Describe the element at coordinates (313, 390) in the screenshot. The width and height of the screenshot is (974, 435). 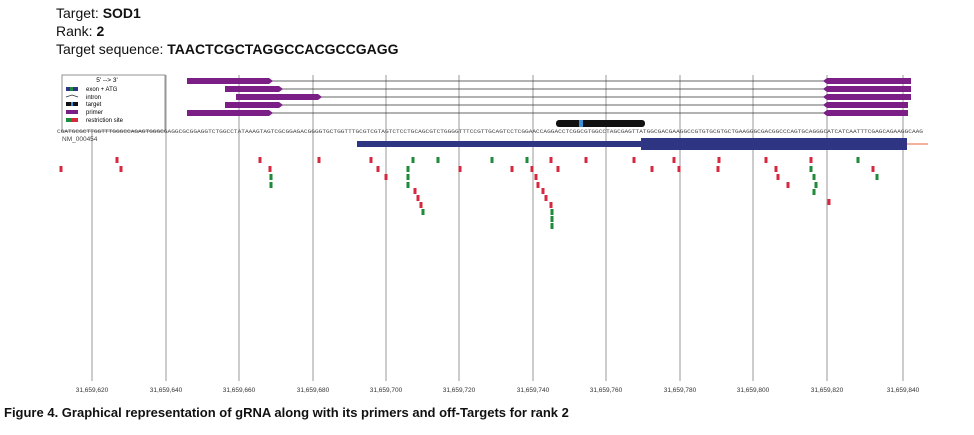
I see `x-tick-label: 31,659,680` at that location.